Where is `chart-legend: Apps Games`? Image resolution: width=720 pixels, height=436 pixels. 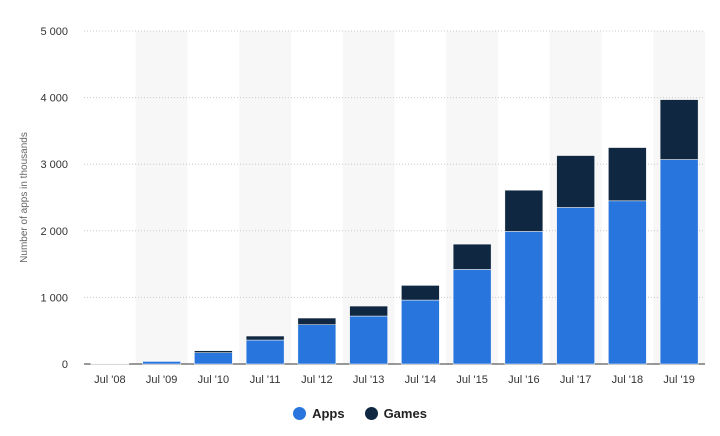
chart-legend: Apps Games is located at coordinates (360, 413).